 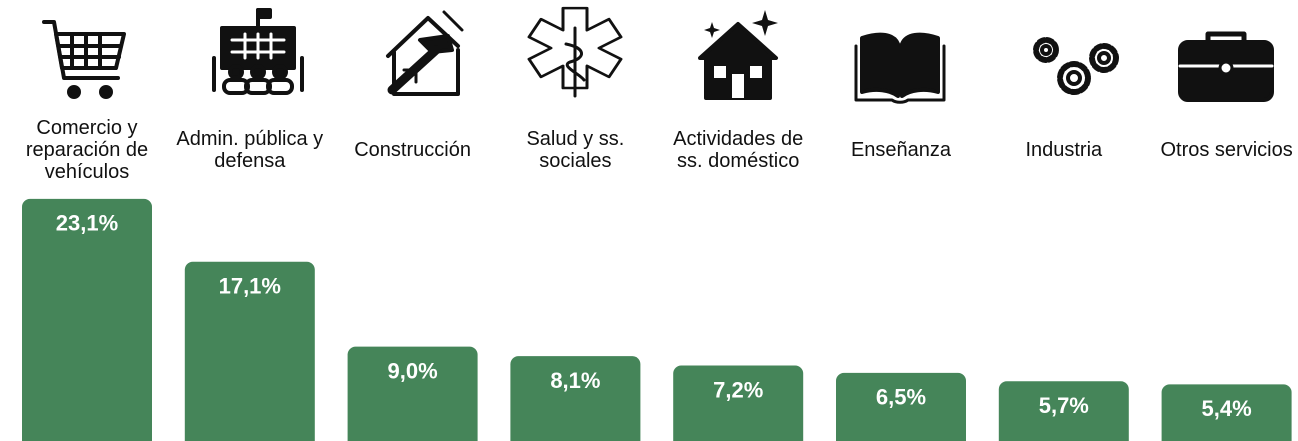 What do you see at coordinates (901, 397) in the screenshot?
I see `value-label: 6,5%` at bounding box center [901, 397].